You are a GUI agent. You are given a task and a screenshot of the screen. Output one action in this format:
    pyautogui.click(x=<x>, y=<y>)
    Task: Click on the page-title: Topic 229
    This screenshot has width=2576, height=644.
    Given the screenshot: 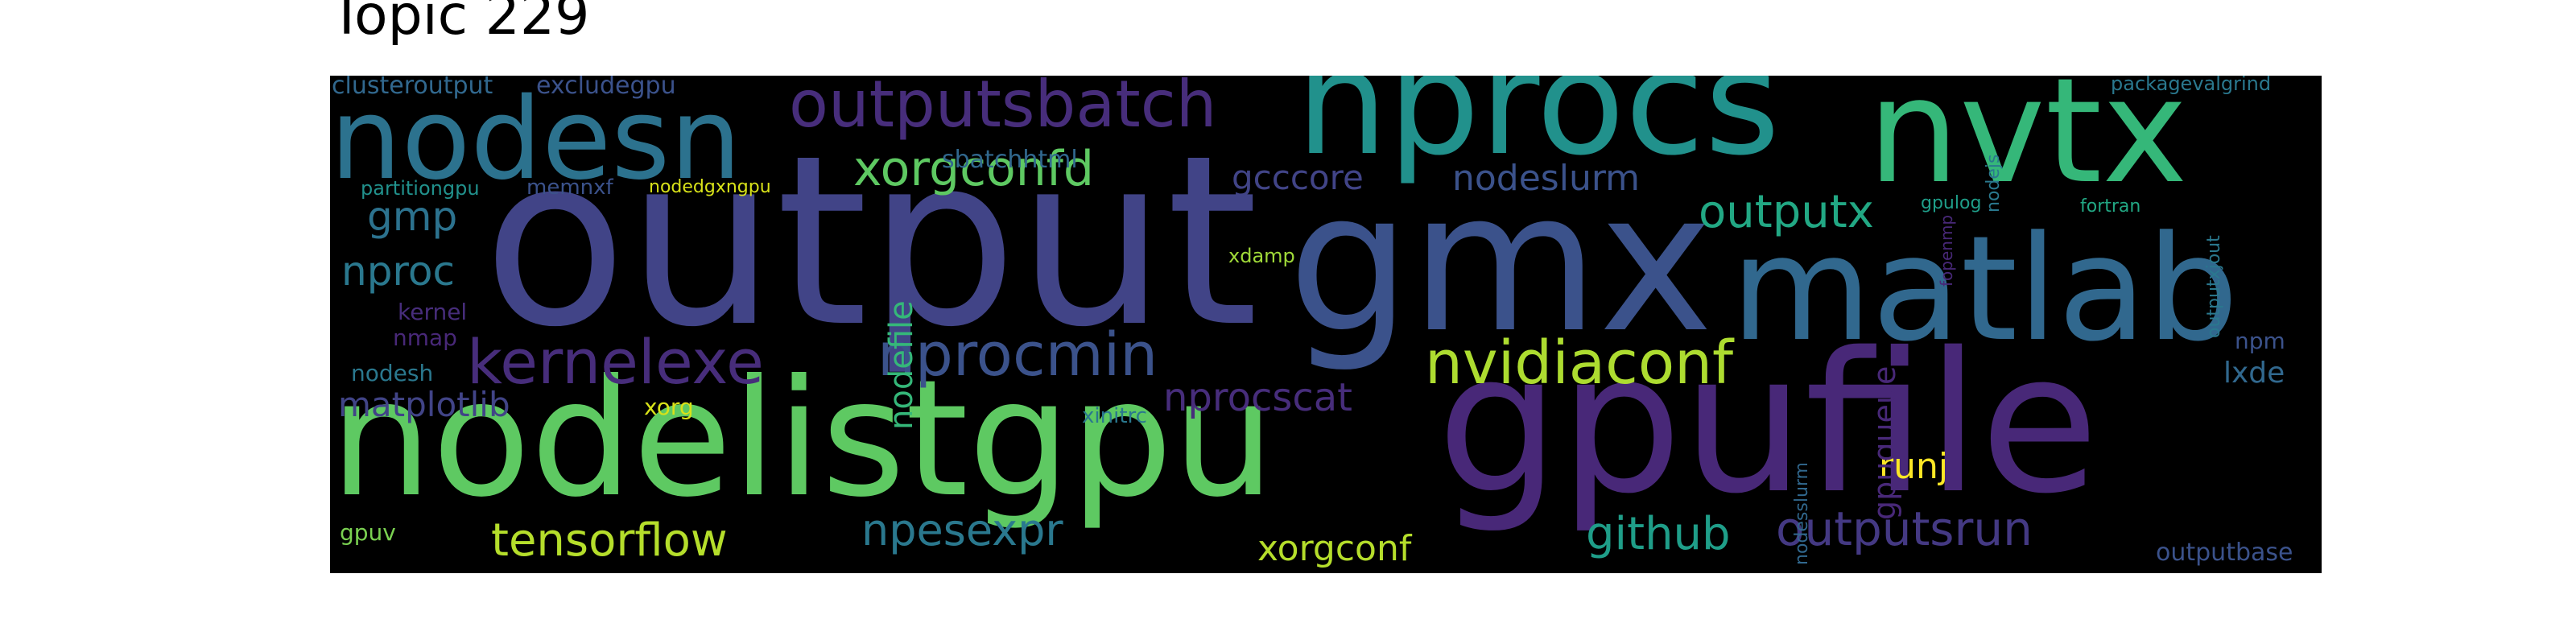 What is the action you would take?
    pyautogui.click(x=460, y=23)
    